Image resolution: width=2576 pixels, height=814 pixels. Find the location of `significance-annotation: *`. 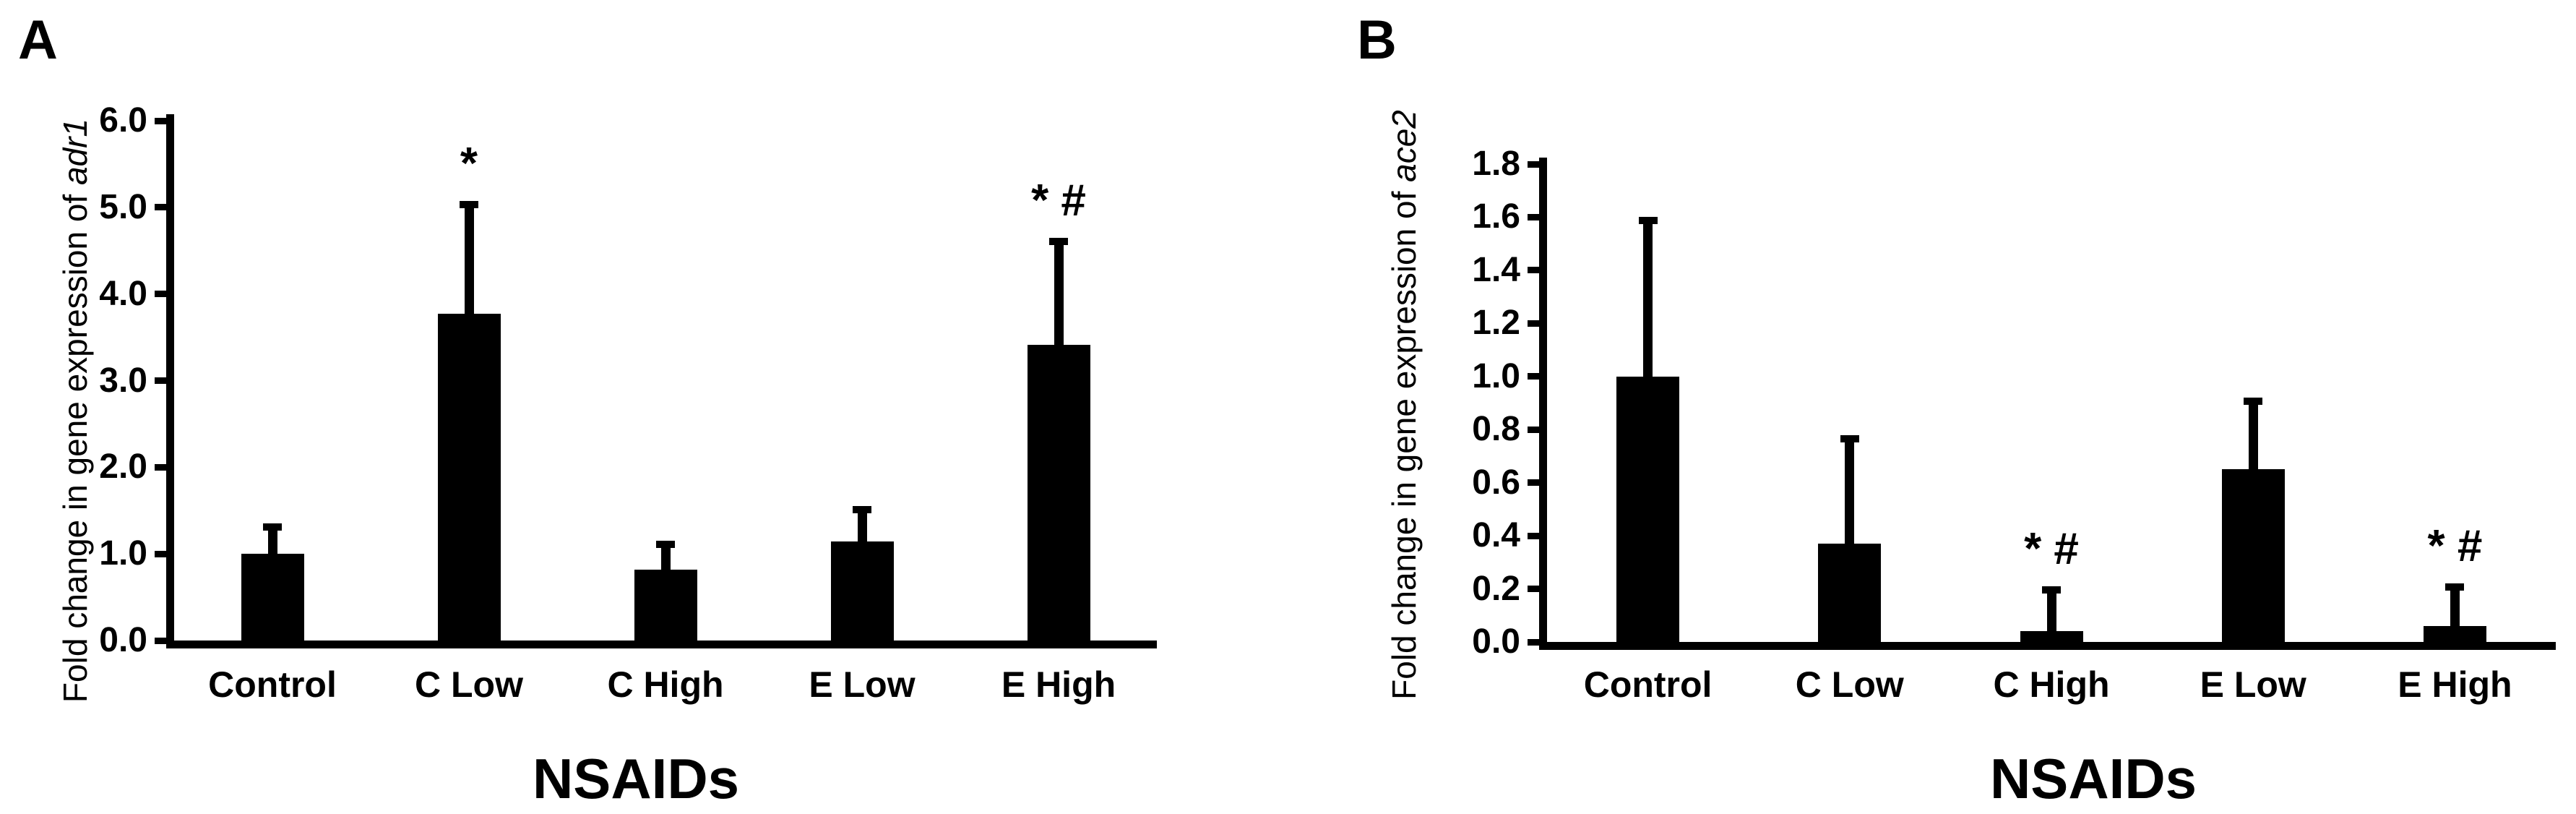

significance-annotation: * is located at coordinates (469, 164).